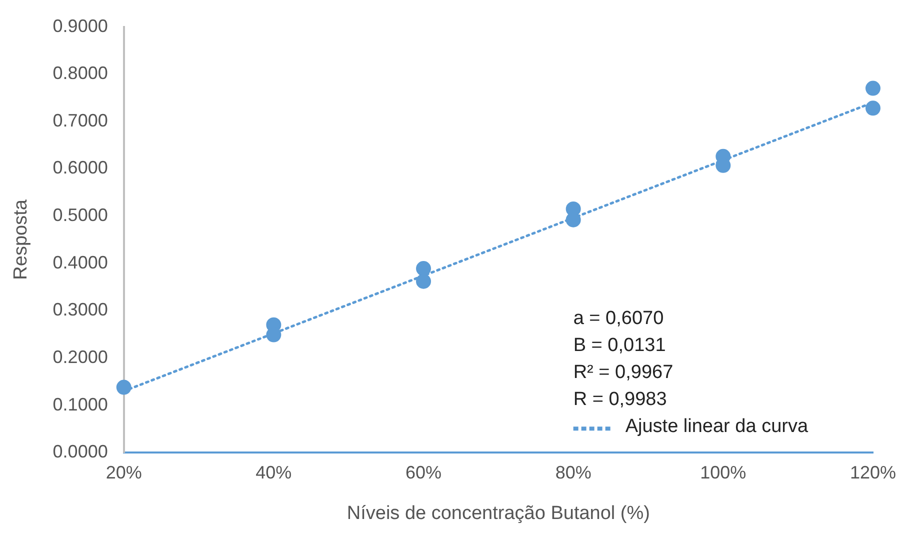  I want to click on legend-label: Ajuste linear da curva, so click(716, 426).